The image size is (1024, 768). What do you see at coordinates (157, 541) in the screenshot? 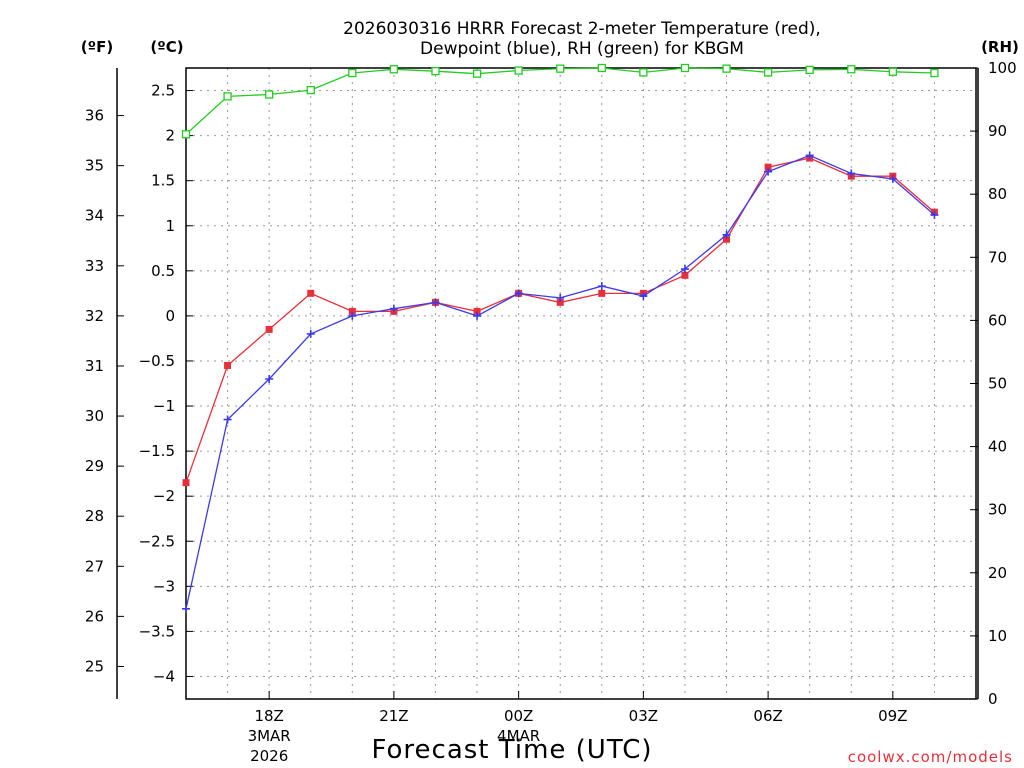
I see `celsius-tick-label: −2.5` at bounding box center [157, 541].